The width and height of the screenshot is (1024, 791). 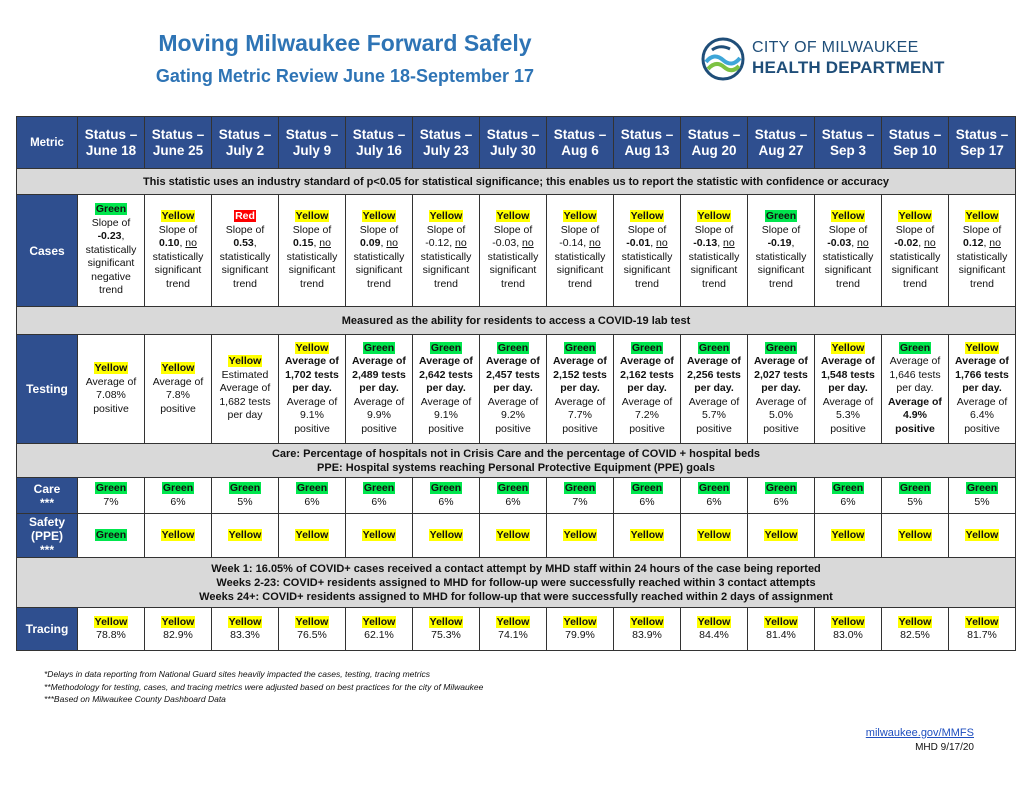 I want to click on status-date: June 18, so click(x=111, y=150).